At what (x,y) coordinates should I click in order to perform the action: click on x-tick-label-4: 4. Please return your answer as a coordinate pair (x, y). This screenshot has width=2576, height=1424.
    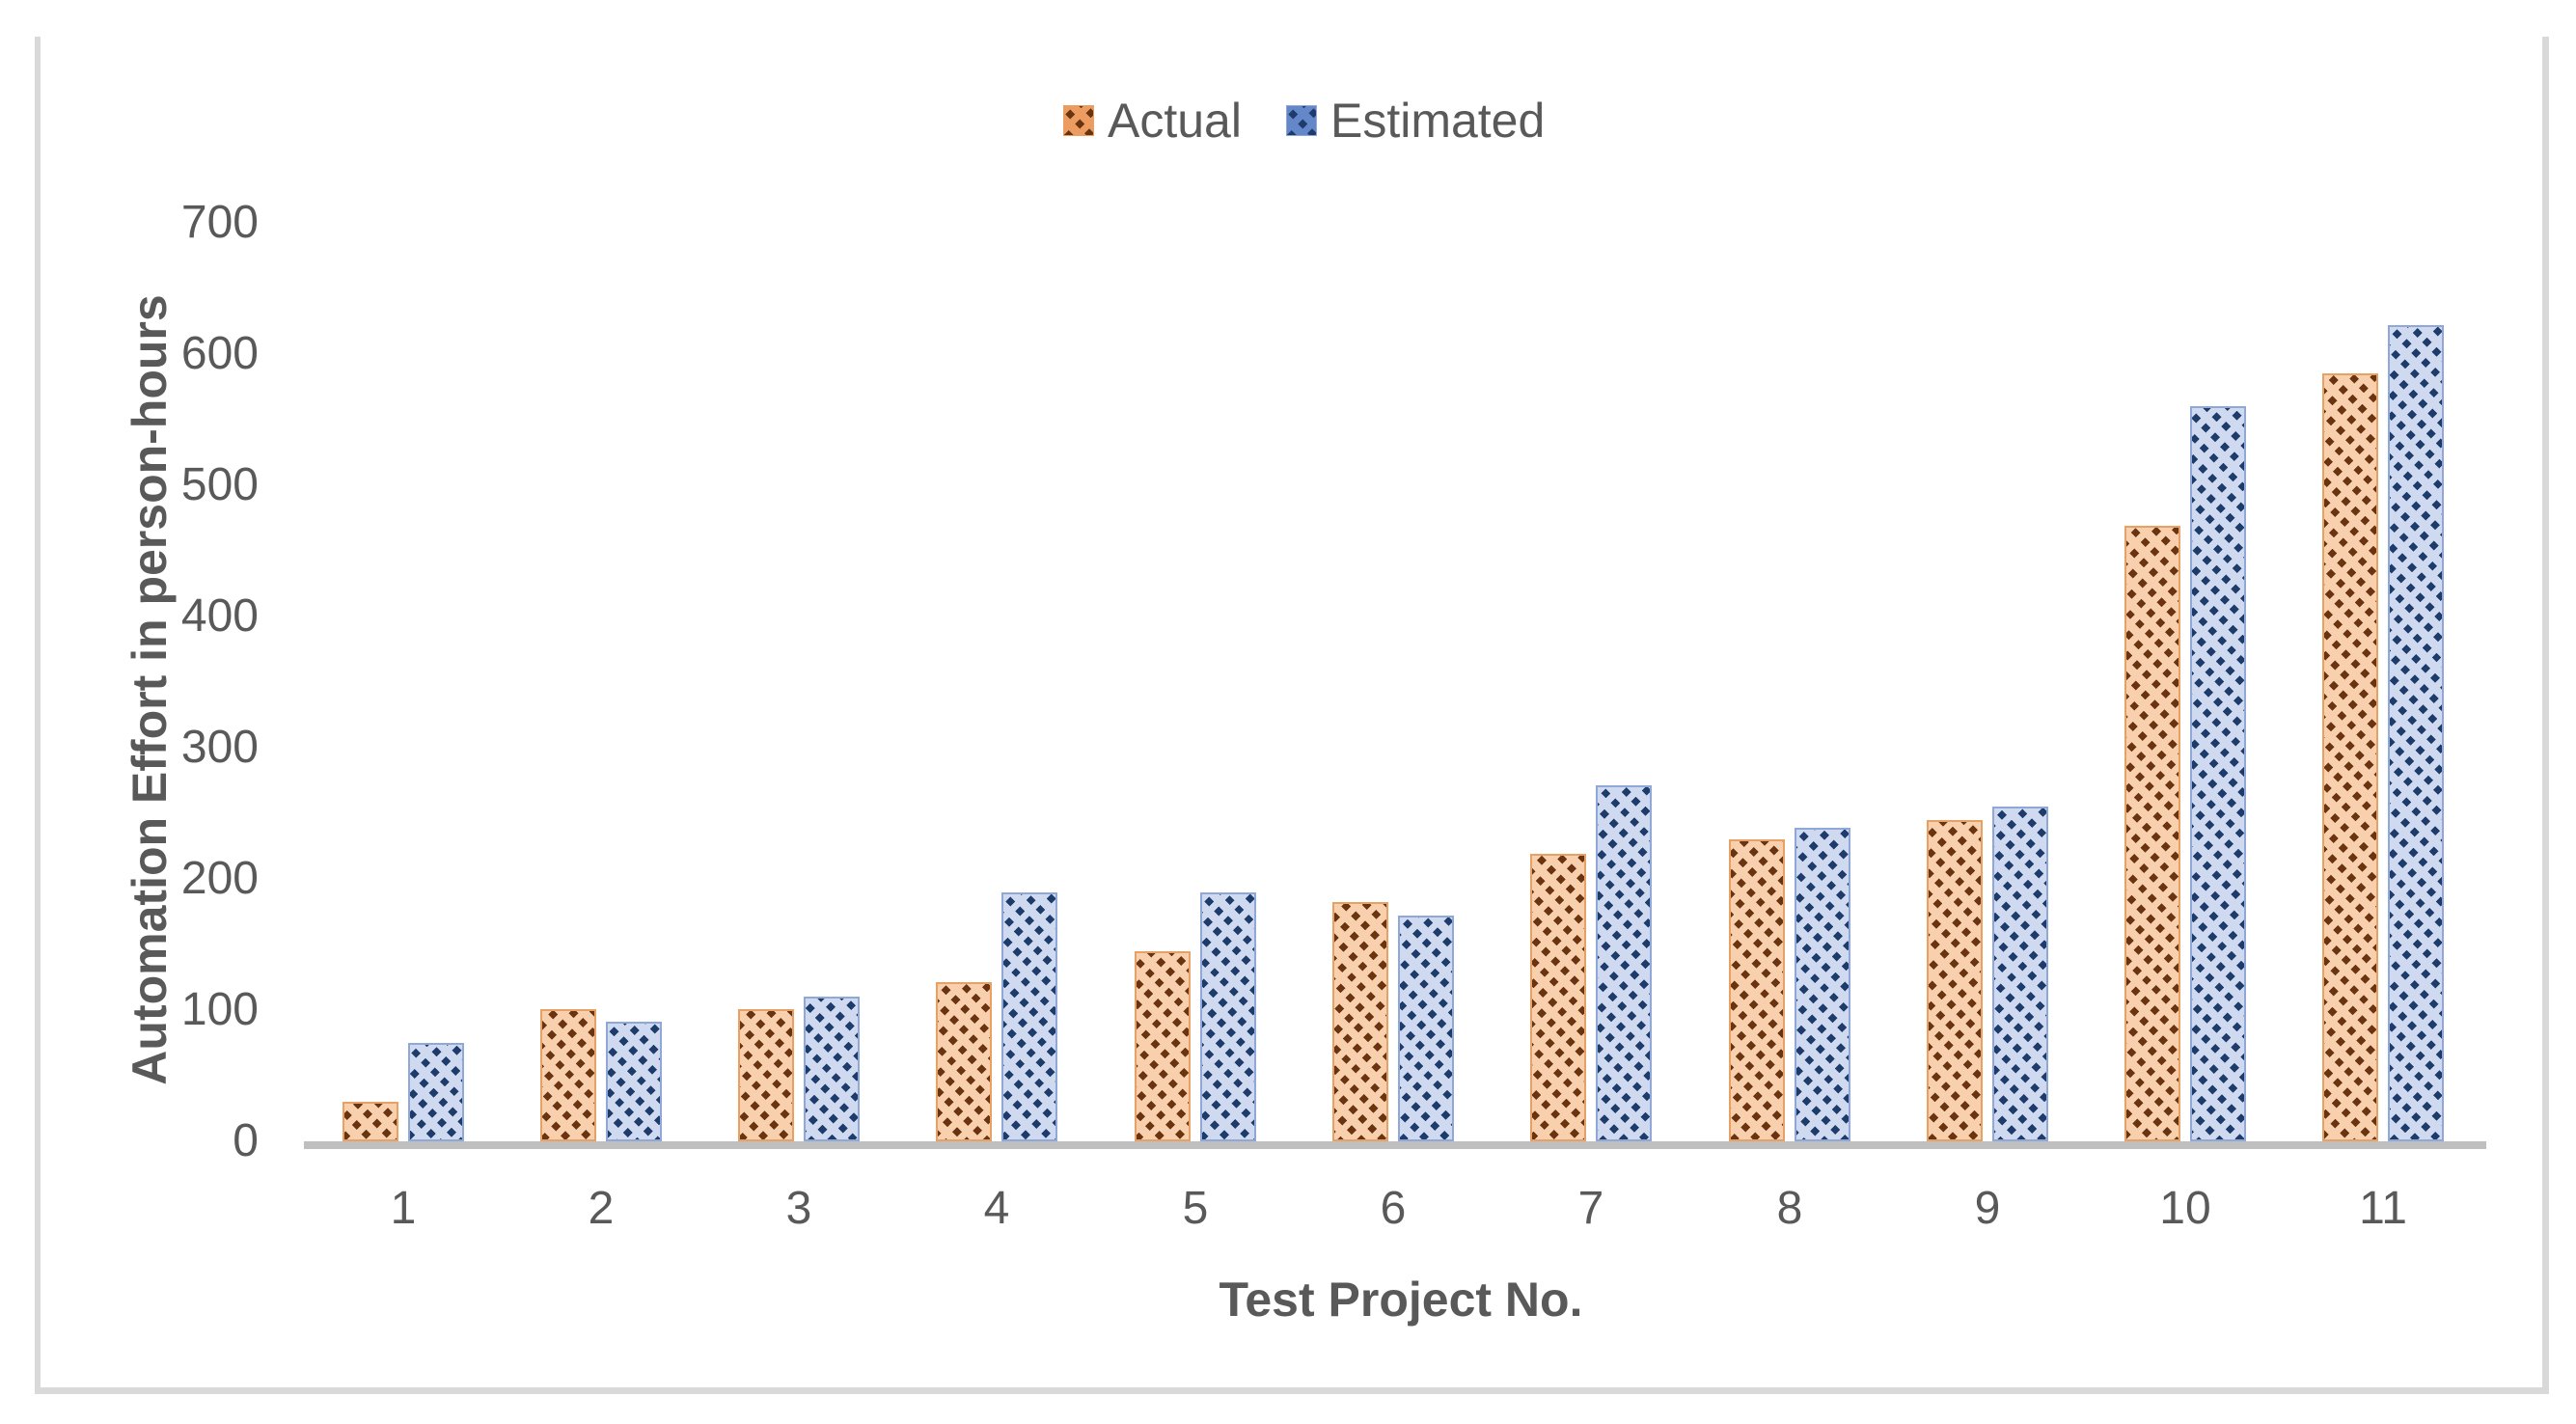
    Looking at the image, I should click on (996, 1208).